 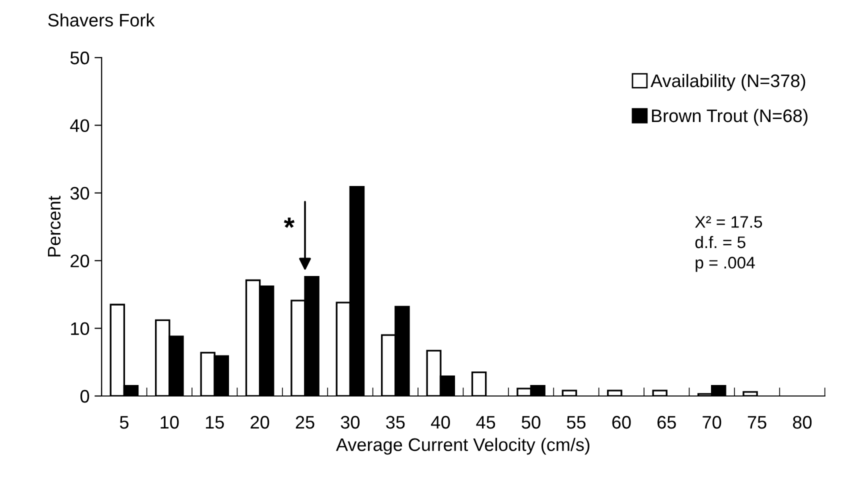 I want to click on x-axis-title: Average Current Velocity (cm/s), so click(x=463, y=446).